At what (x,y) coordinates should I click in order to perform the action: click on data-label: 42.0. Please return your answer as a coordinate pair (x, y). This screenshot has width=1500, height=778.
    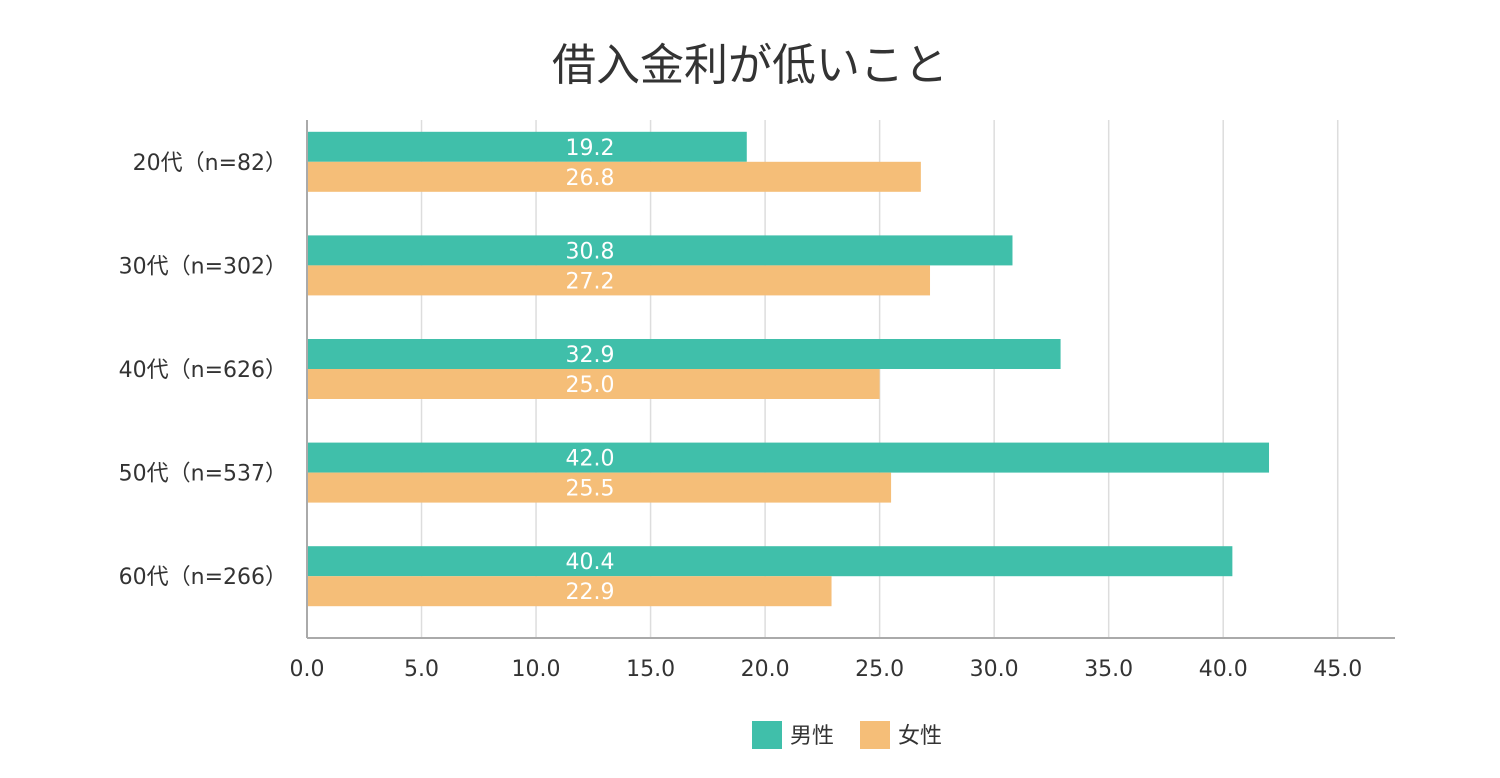
    Looking at the image, I should click on (590, 459).